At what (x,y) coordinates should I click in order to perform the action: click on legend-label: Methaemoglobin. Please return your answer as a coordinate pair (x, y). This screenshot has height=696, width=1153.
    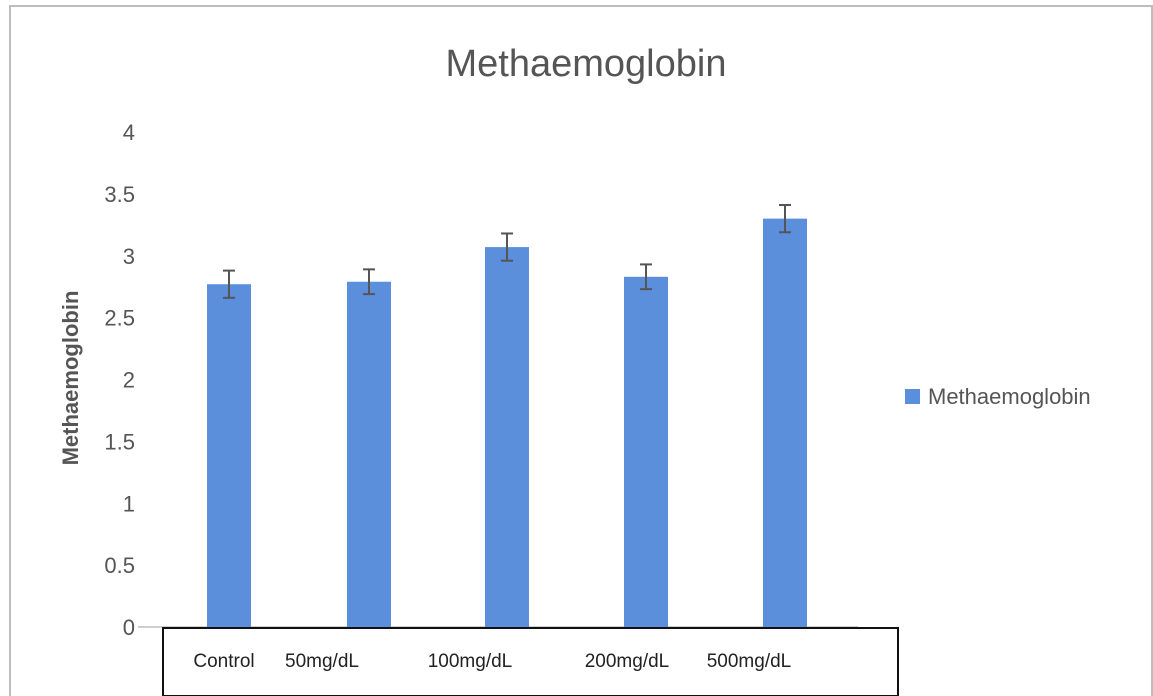
    Looking at the image, I should click on (1009, 396).